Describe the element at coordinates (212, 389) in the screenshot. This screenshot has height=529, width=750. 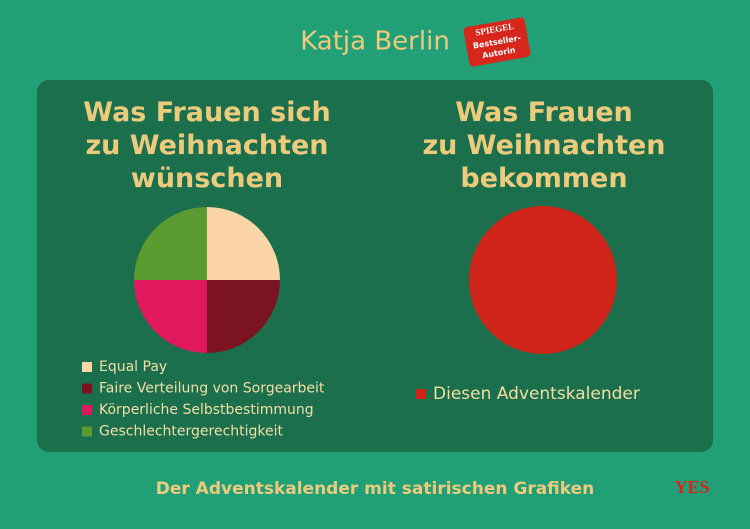
I see `legend-label: Faire Verteilung von Sorgearbeit` at that location.